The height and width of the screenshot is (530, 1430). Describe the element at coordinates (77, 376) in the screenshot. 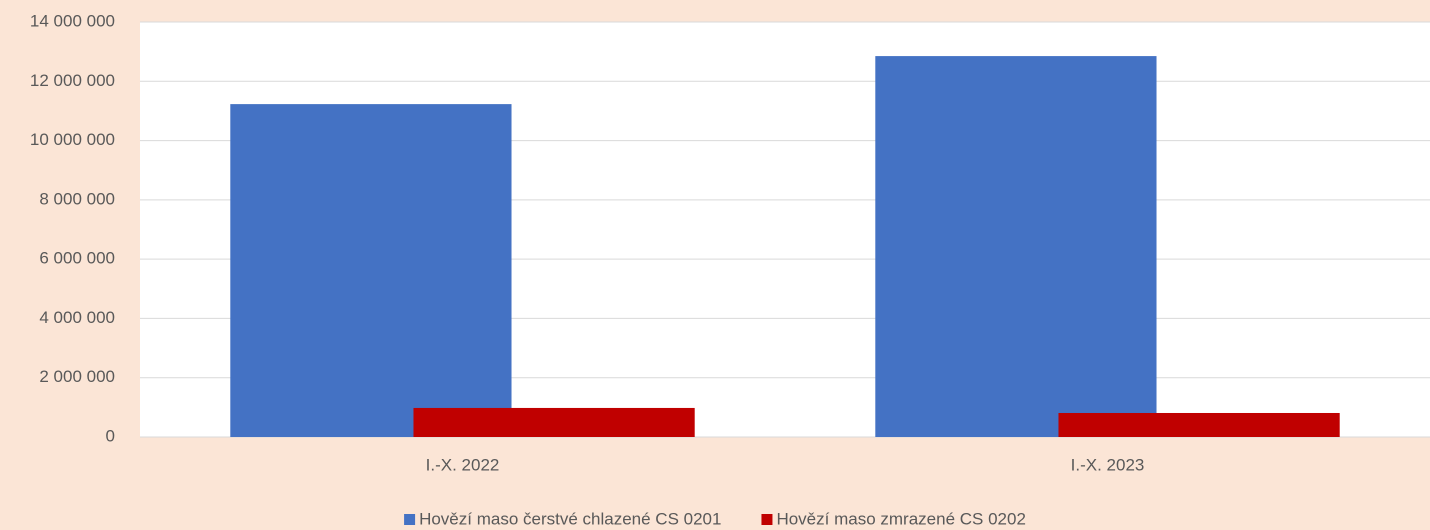

I see `y-tick-label: 2 000 000` at that location.